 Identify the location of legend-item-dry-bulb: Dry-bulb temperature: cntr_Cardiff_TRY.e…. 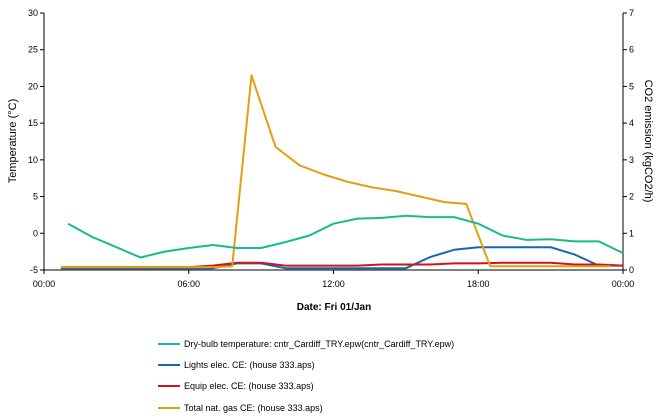
(306, 343).